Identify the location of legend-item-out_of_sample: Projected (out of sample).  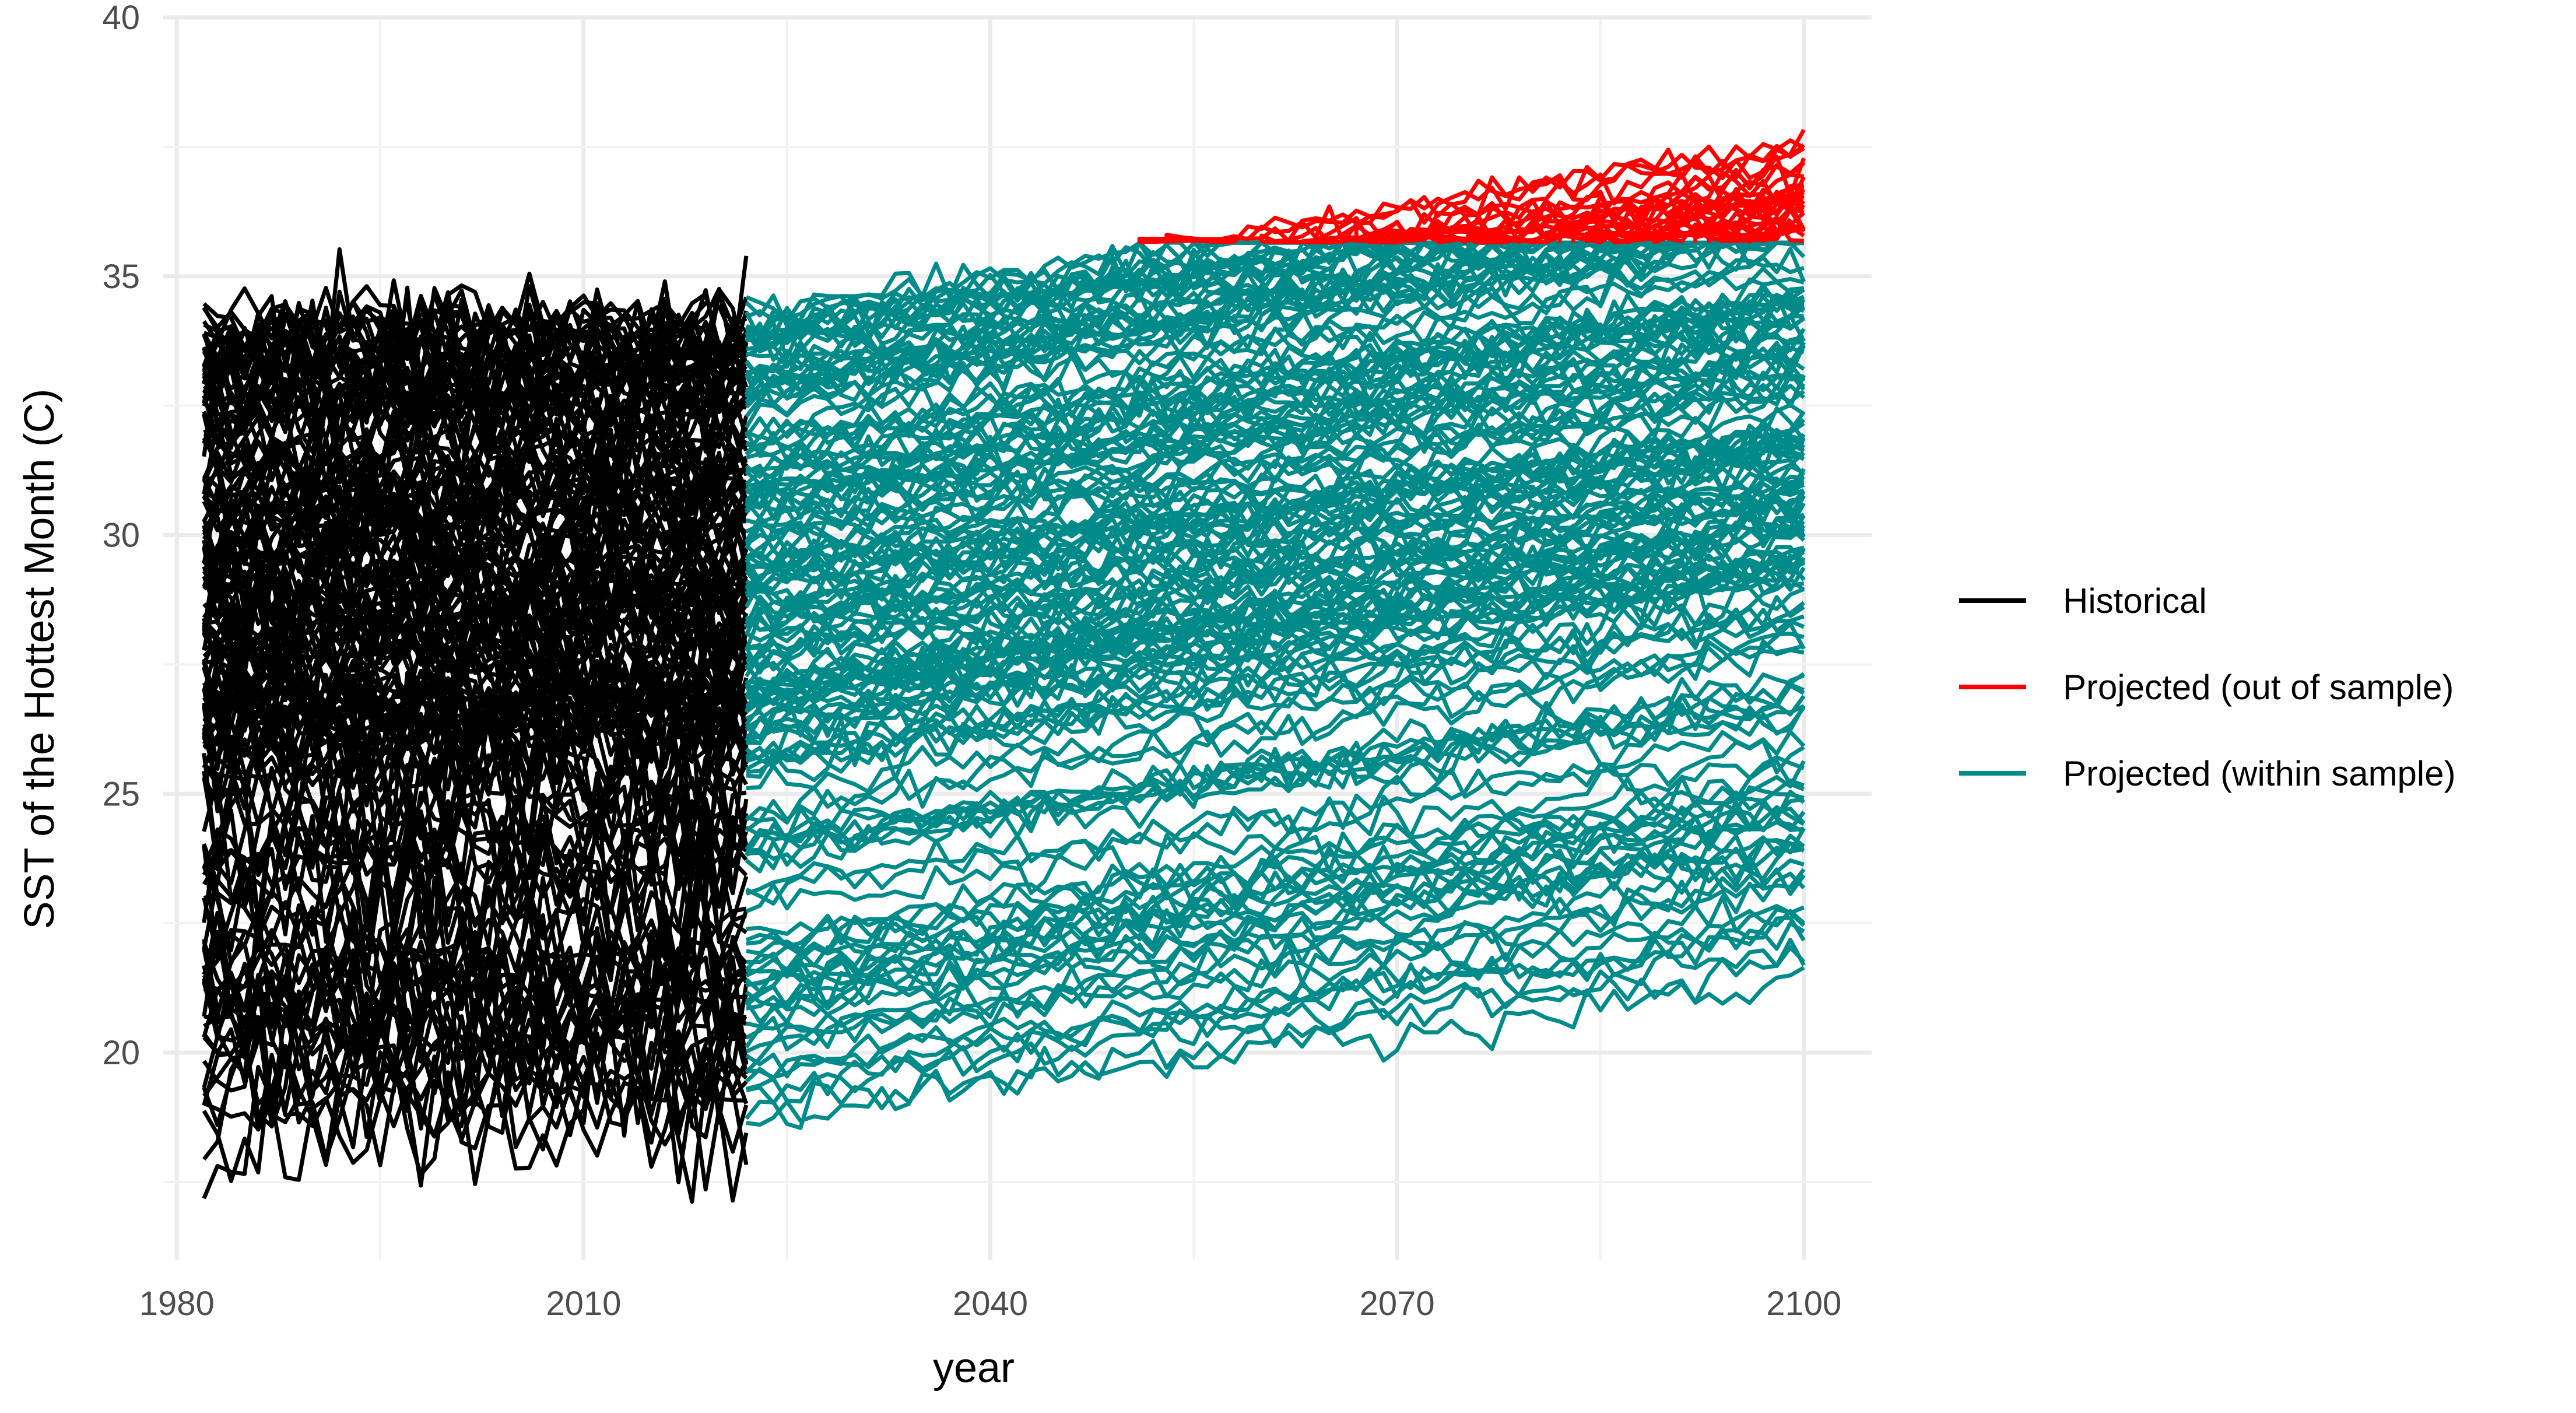
(2206, 687).